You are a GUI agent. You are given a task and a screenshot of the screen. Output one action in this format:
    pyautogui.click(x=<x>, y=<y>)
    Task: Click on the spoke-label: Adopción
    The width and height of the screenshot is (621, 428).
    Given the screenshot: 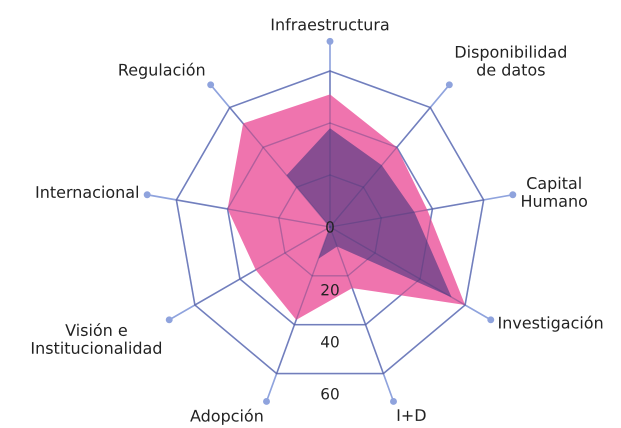 What is the action you would take?
    pyautogui.click(x=226, y=416)
    